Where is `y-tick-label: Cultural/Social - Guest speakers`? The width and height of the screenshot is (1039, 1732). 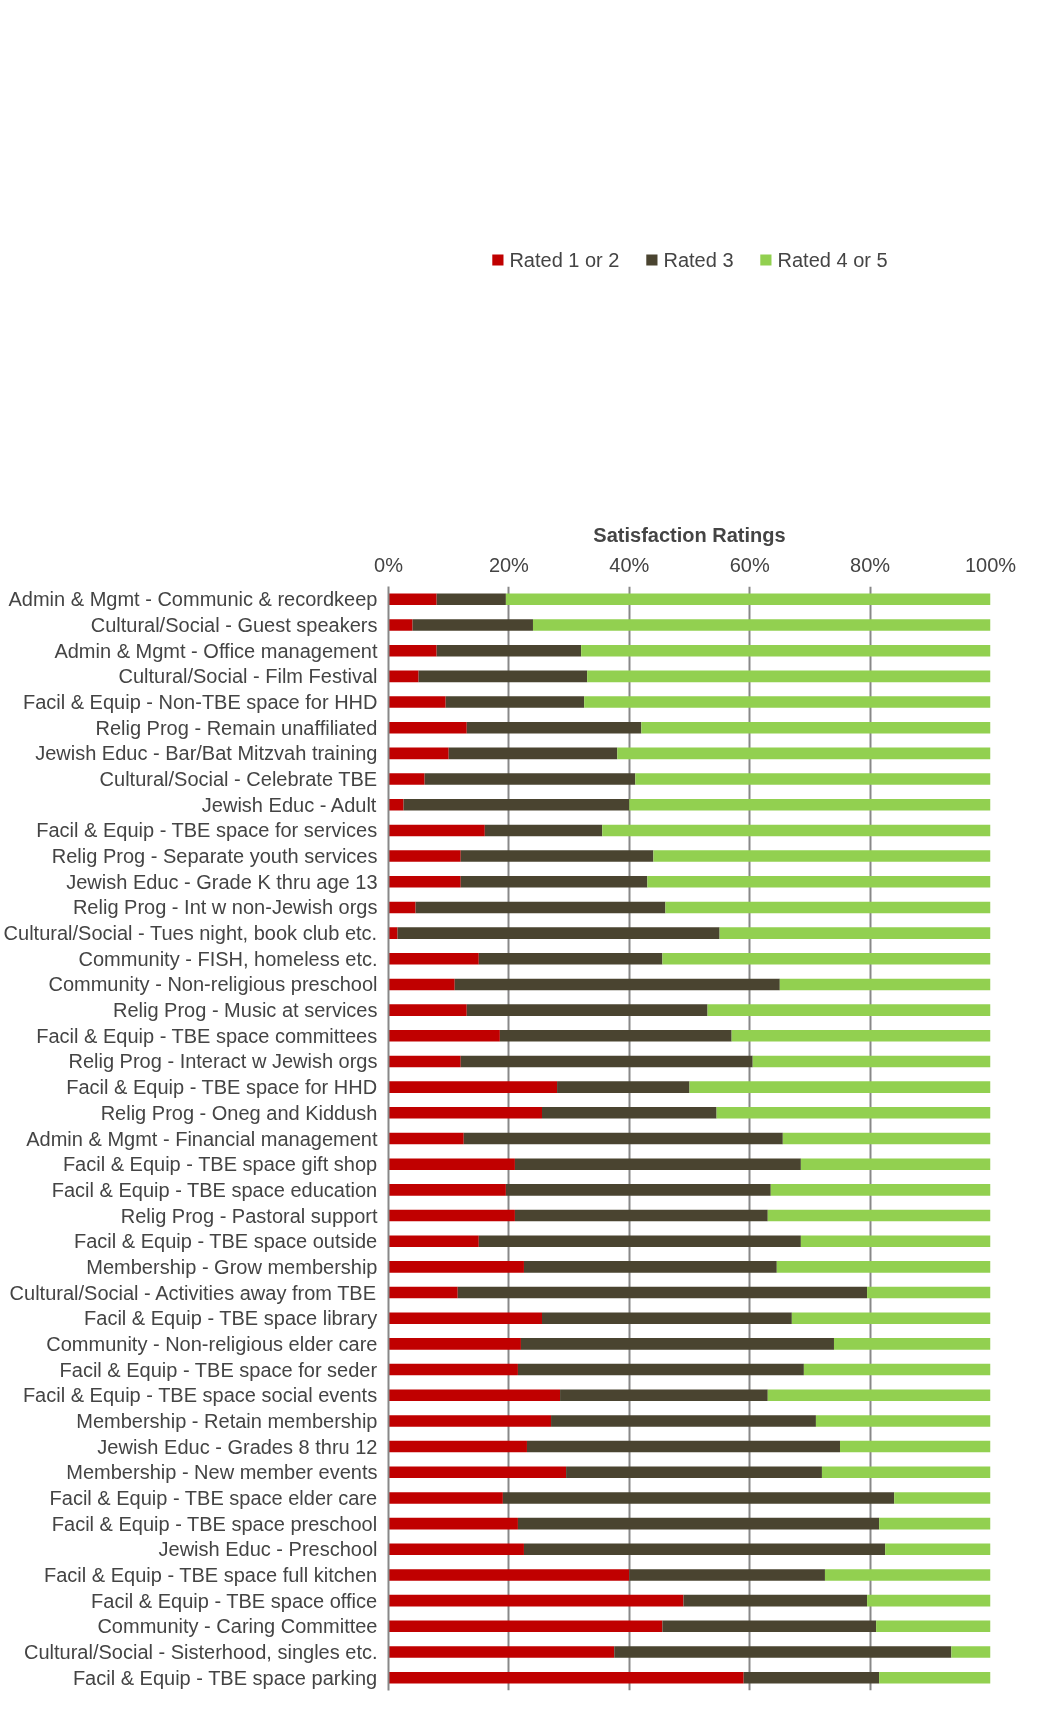
y-tick-label: Cultural/Social - Guest speakers is located at coordinates (234, 625).